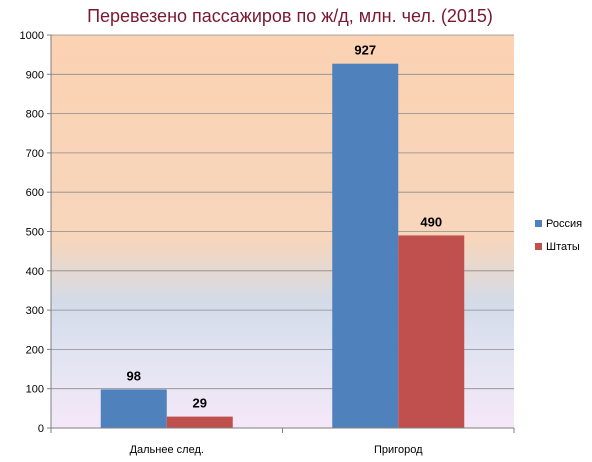  Describe the element at coordinates (282, 441) in the screenshot. I see `x-axis: Дальнее след. Пригород` at that location.